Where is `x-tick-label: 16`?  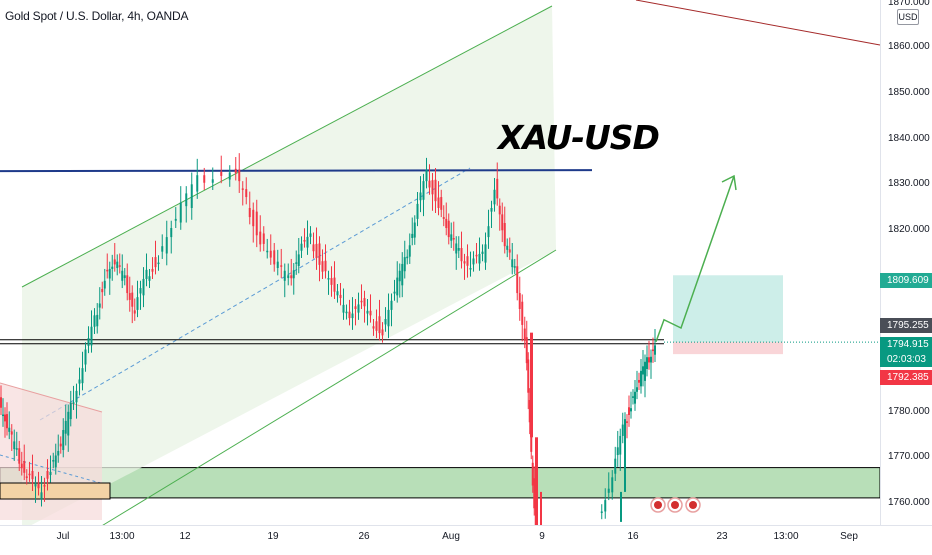 x-tick-label: 16 is located at coordinates (633, 536).